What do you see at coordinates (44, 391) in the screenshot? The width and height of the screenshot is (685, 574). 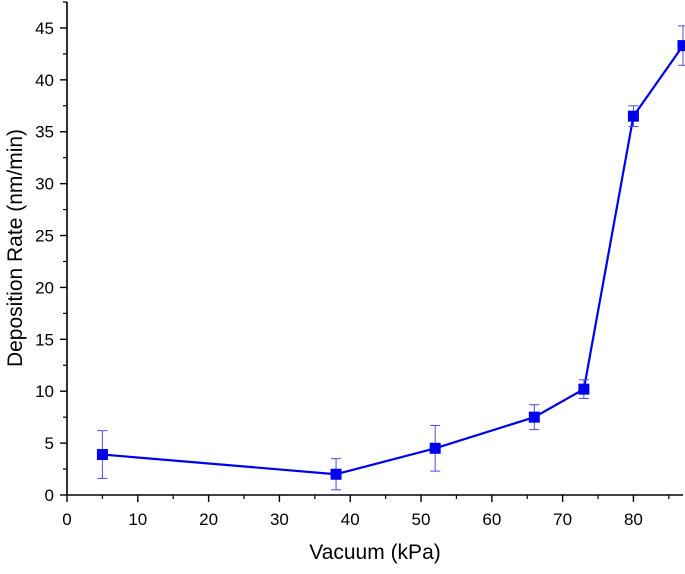 I see `y-tick-label: 10` at bounding box center [44, 391].